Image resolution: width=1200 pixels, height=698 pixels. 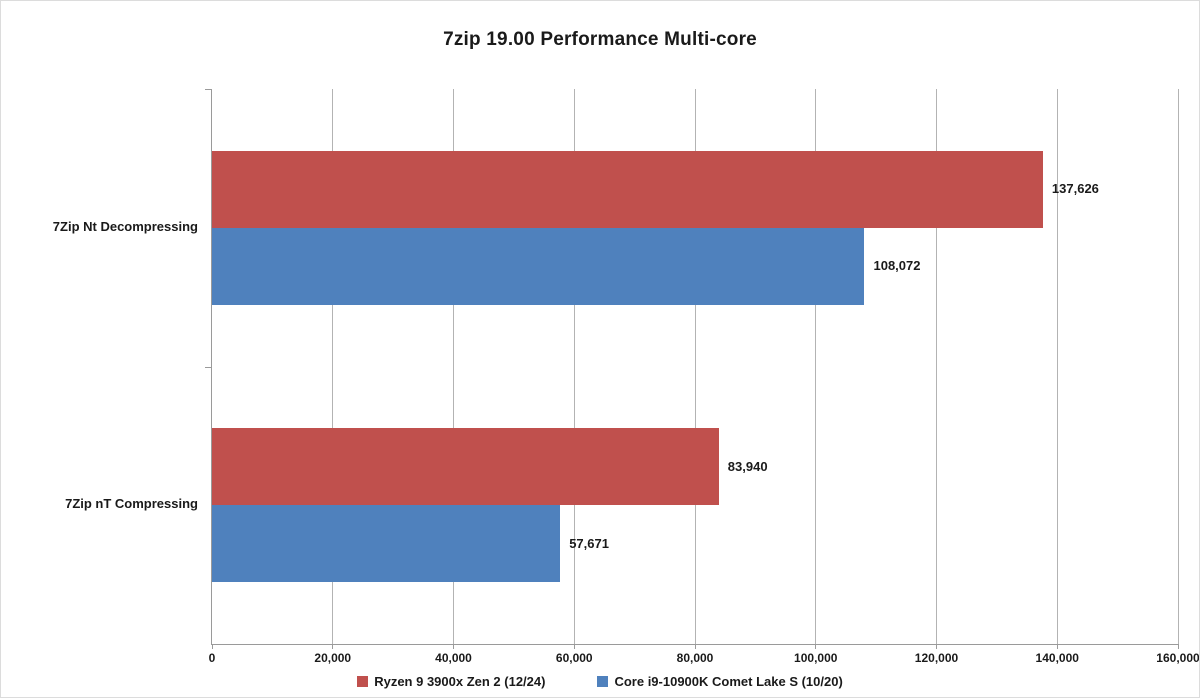 I want to click on legend-label: Core i9-10900K Comet Lake S (10/20), so click(x=728, y=681).